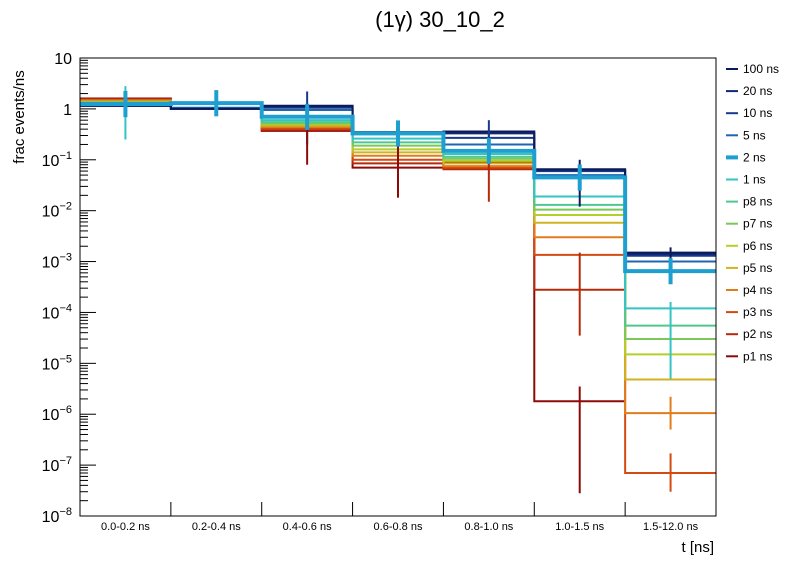  What do you see at coordinates (65, 410) in the screenshot?
I see `y-tick-exponent: −6` at bounding box center [65, 410].